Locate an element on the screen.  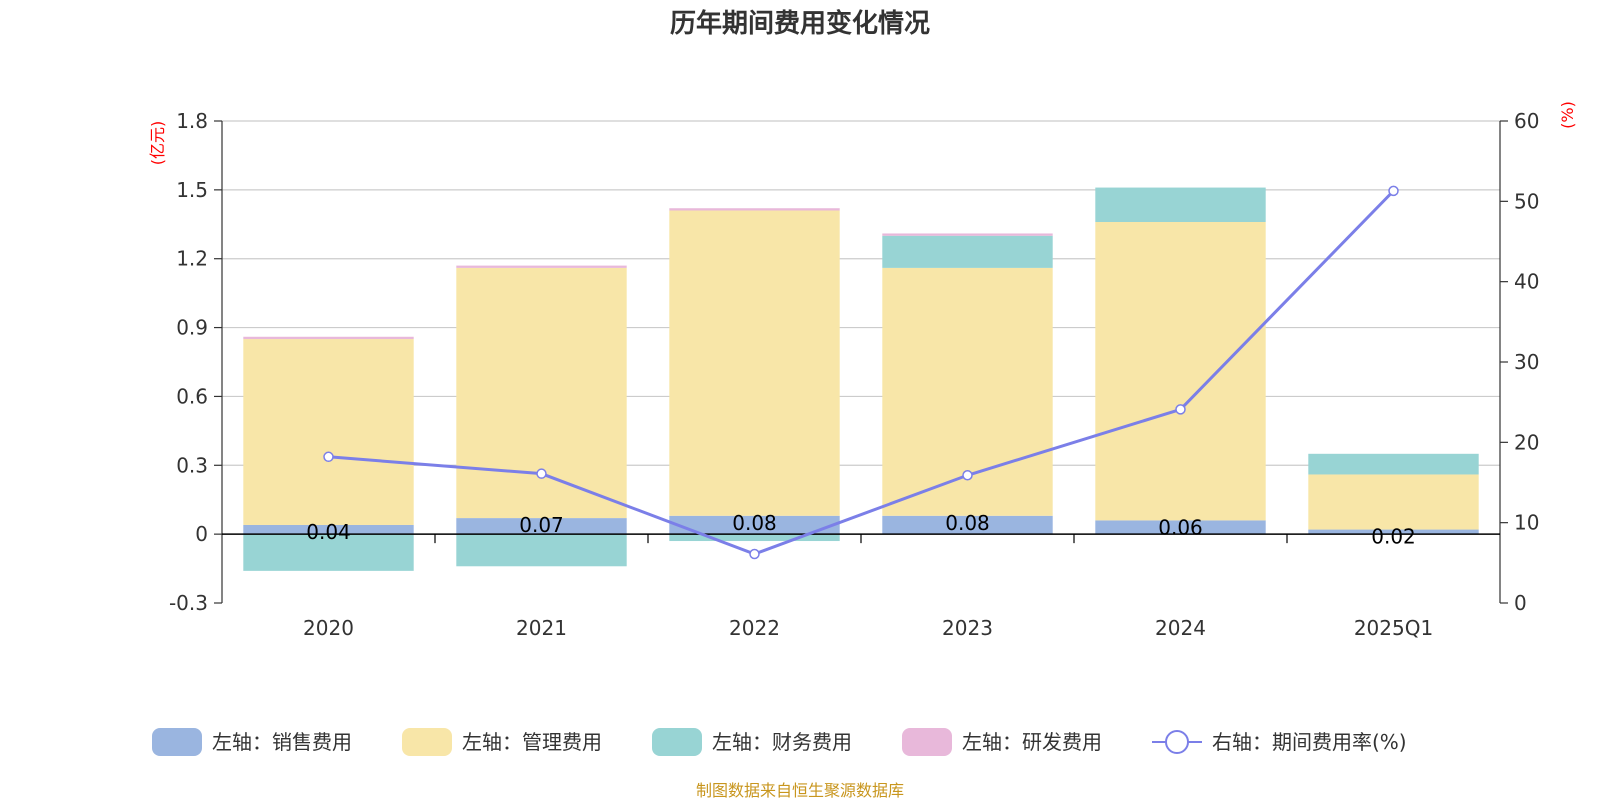
left-tick-label: 1.2 is located at coordinates (192, 259).